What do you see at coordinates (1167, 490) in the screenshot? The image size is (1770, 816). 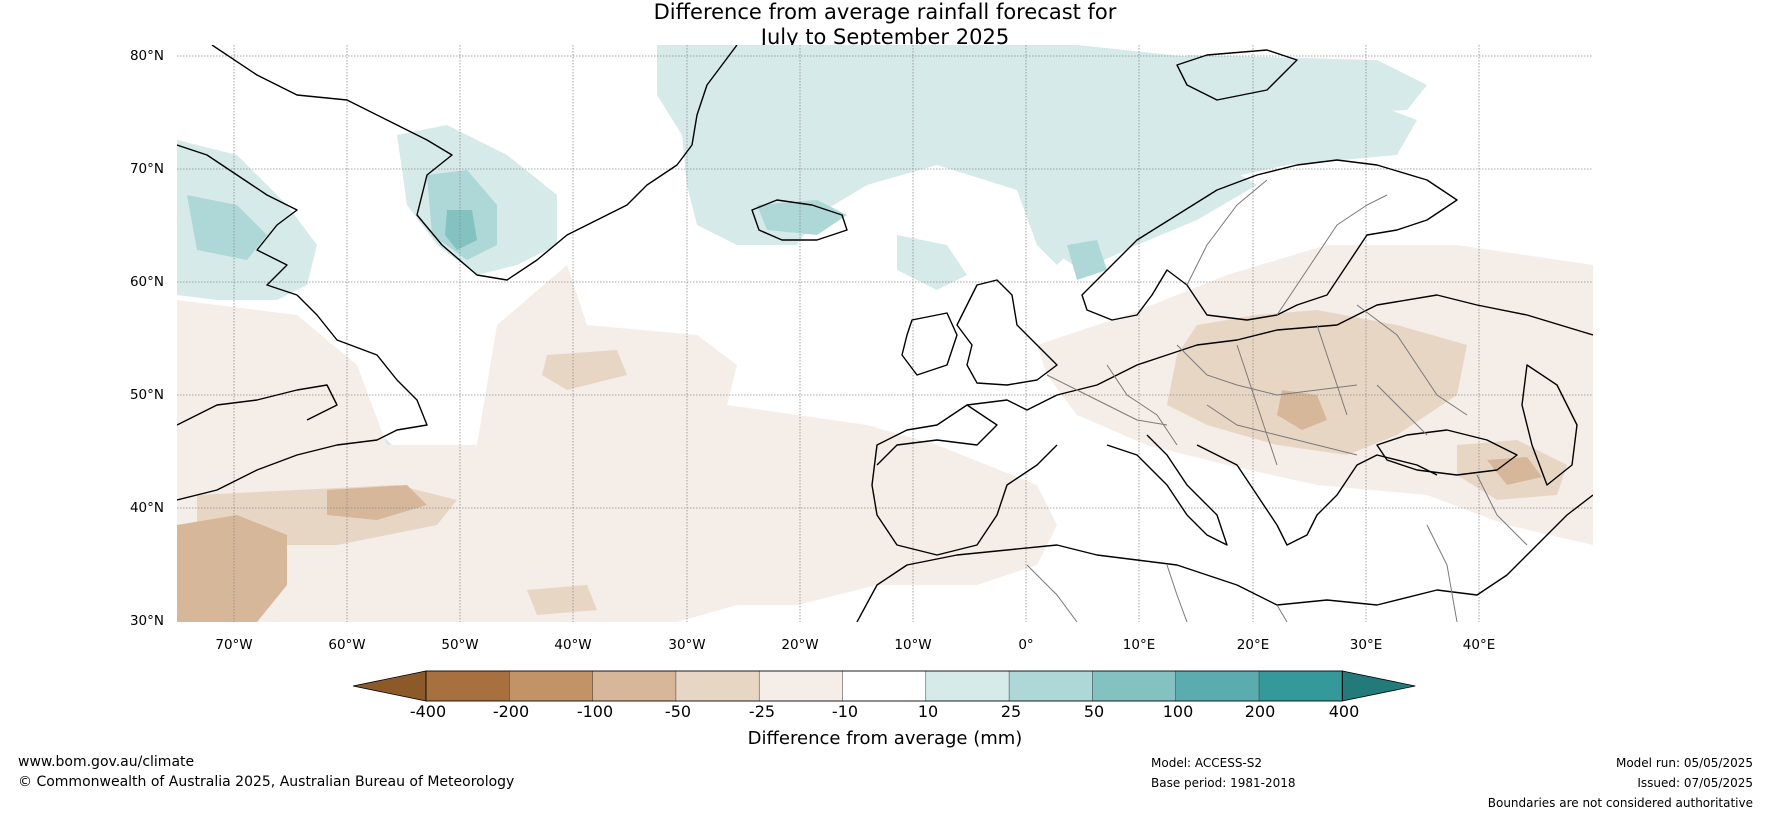 I see `coast-italy` at bounding box center [1167, 490].